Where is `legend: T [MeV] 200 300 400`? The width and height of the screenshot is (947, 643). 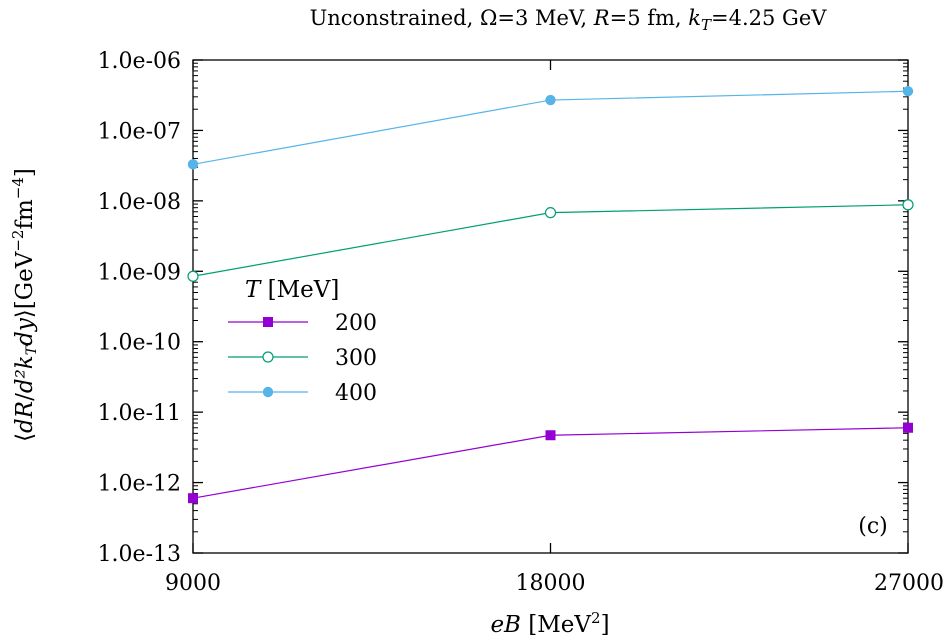
legend: T [MeV] 200 300 400 is located at coordinates (302, 341).